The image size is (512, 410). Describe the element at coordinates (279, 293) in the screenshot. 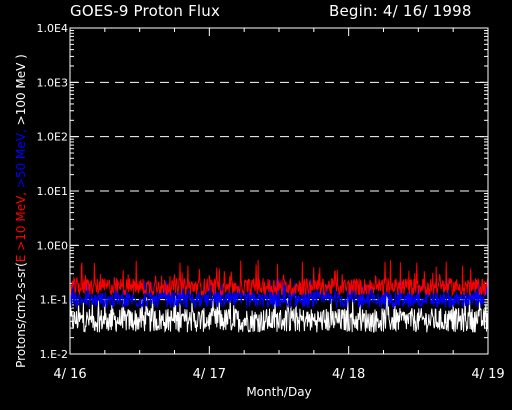

I see `series-line-50-mev` at that location.